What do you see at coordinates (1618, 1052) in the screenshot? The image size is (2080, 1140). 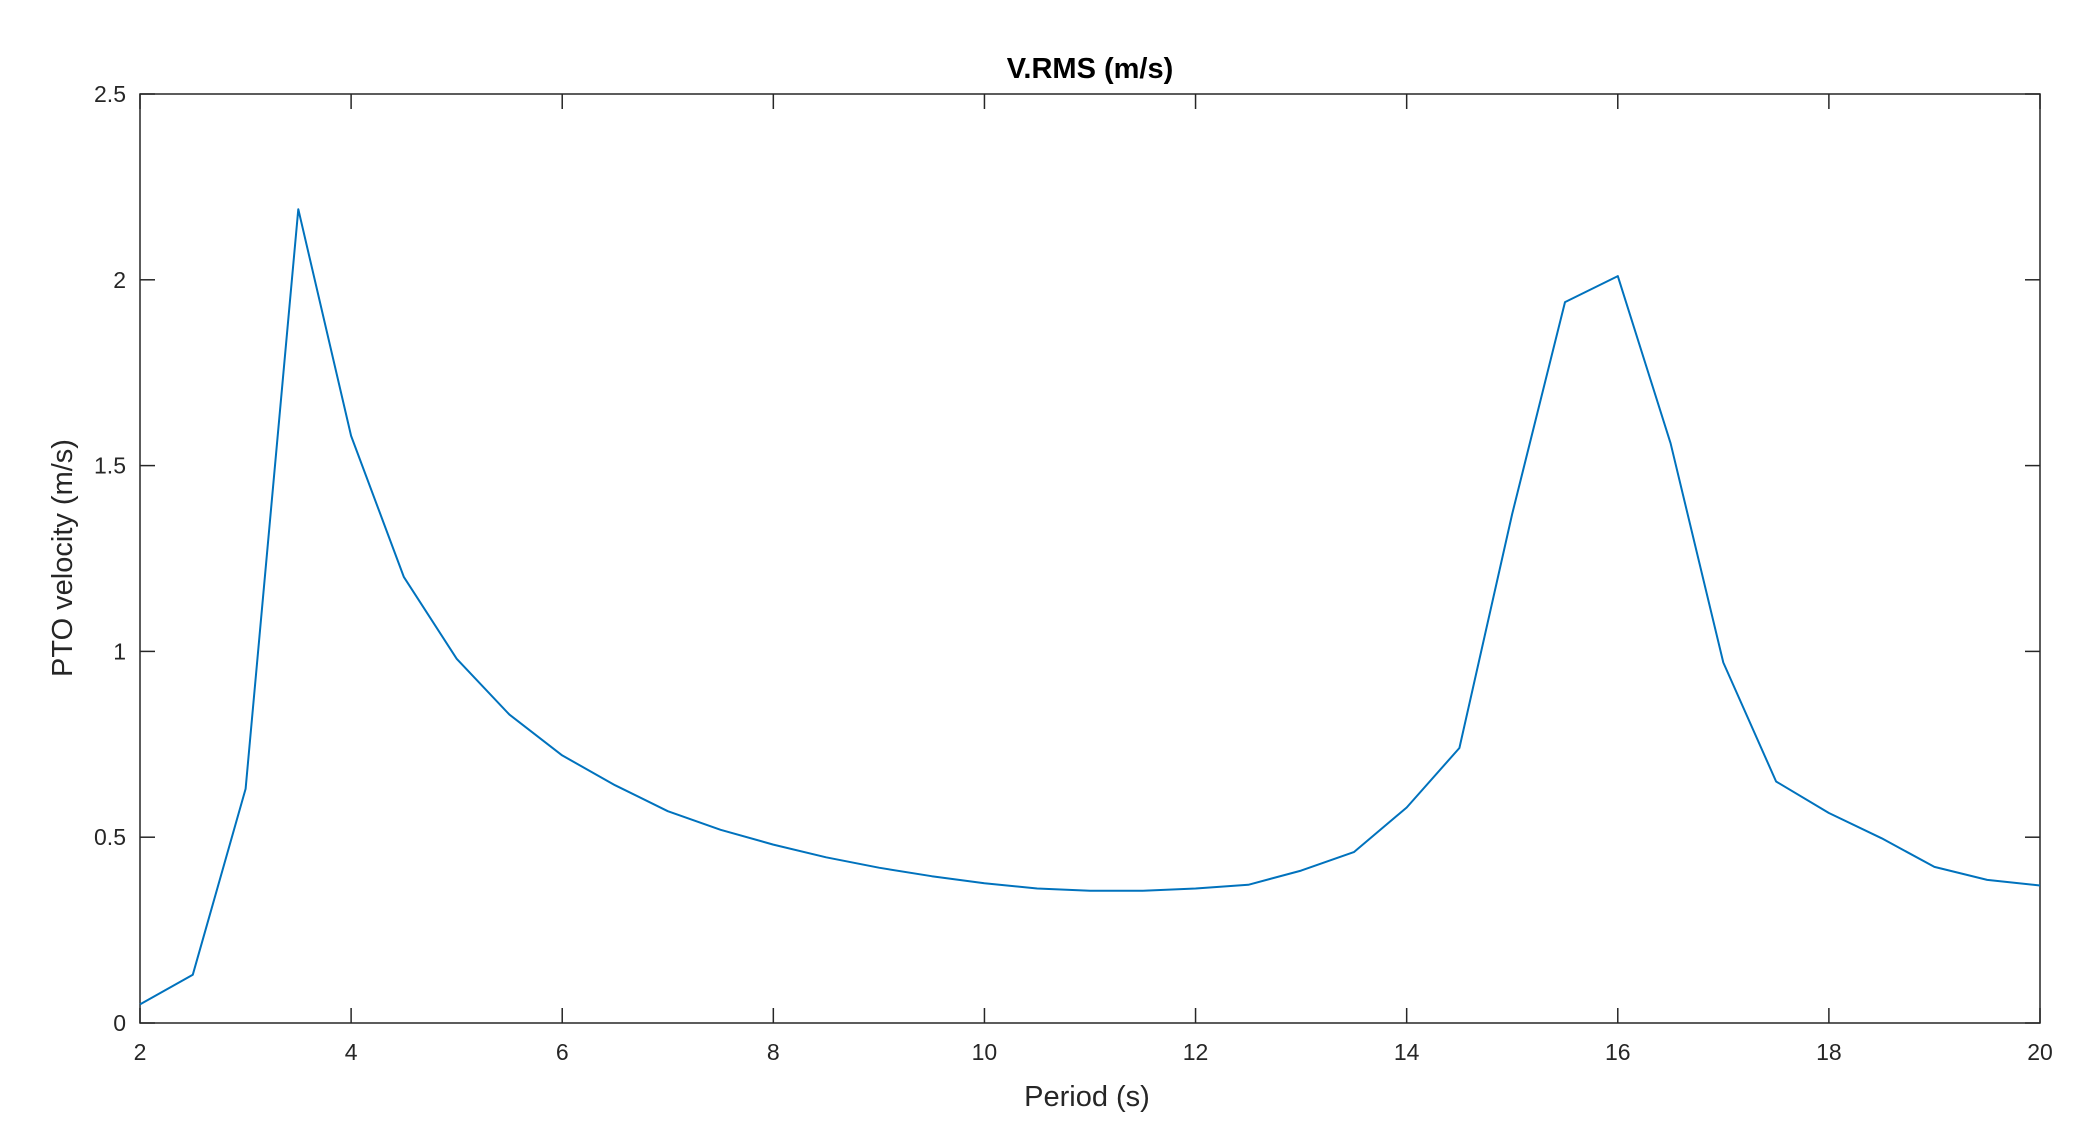 I see `x-tick-label: 16` at bounding box center [1618, 1052].